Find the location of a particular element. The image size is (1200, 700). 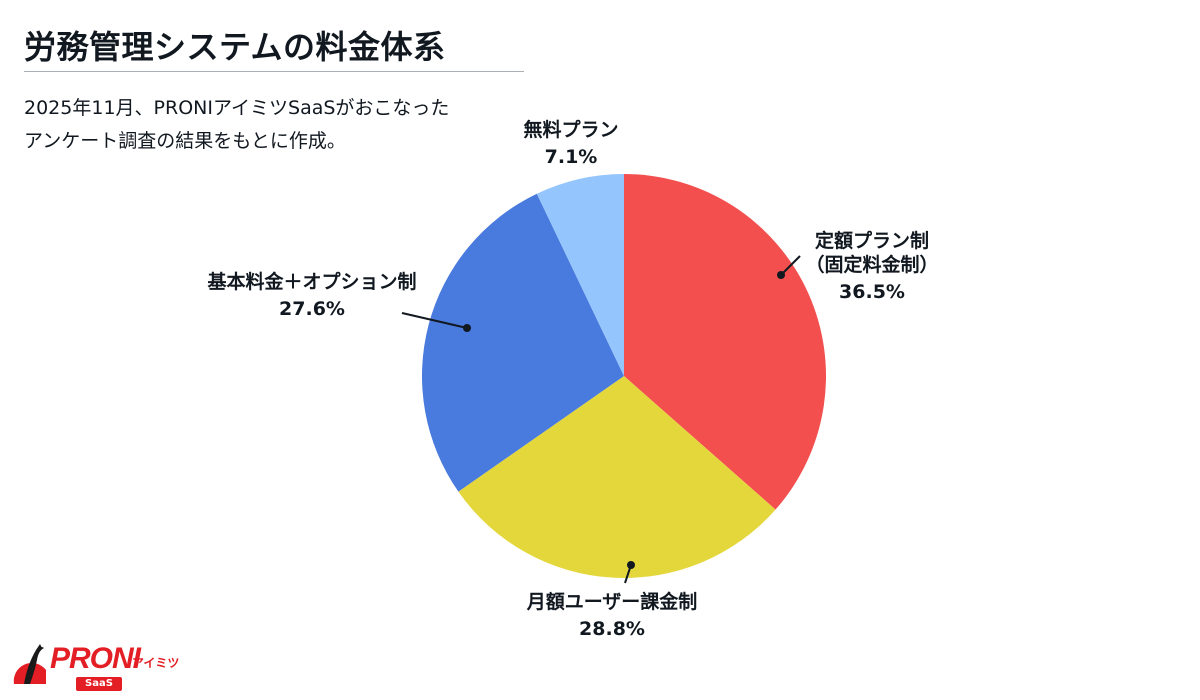

pie-slice-fixed-plan is located at coordinates (725, 342).